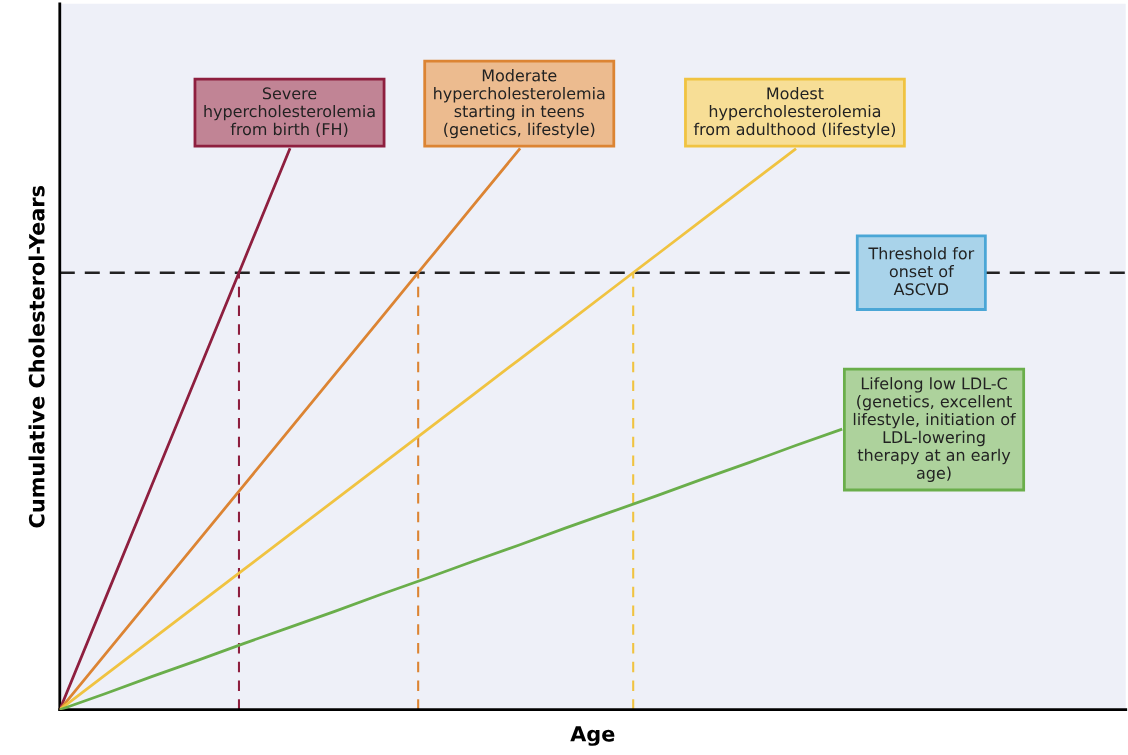  I want to click on text: Moderate hypercholesterolemia starting in teens (genetics, lifestyle), so click(519, 104).